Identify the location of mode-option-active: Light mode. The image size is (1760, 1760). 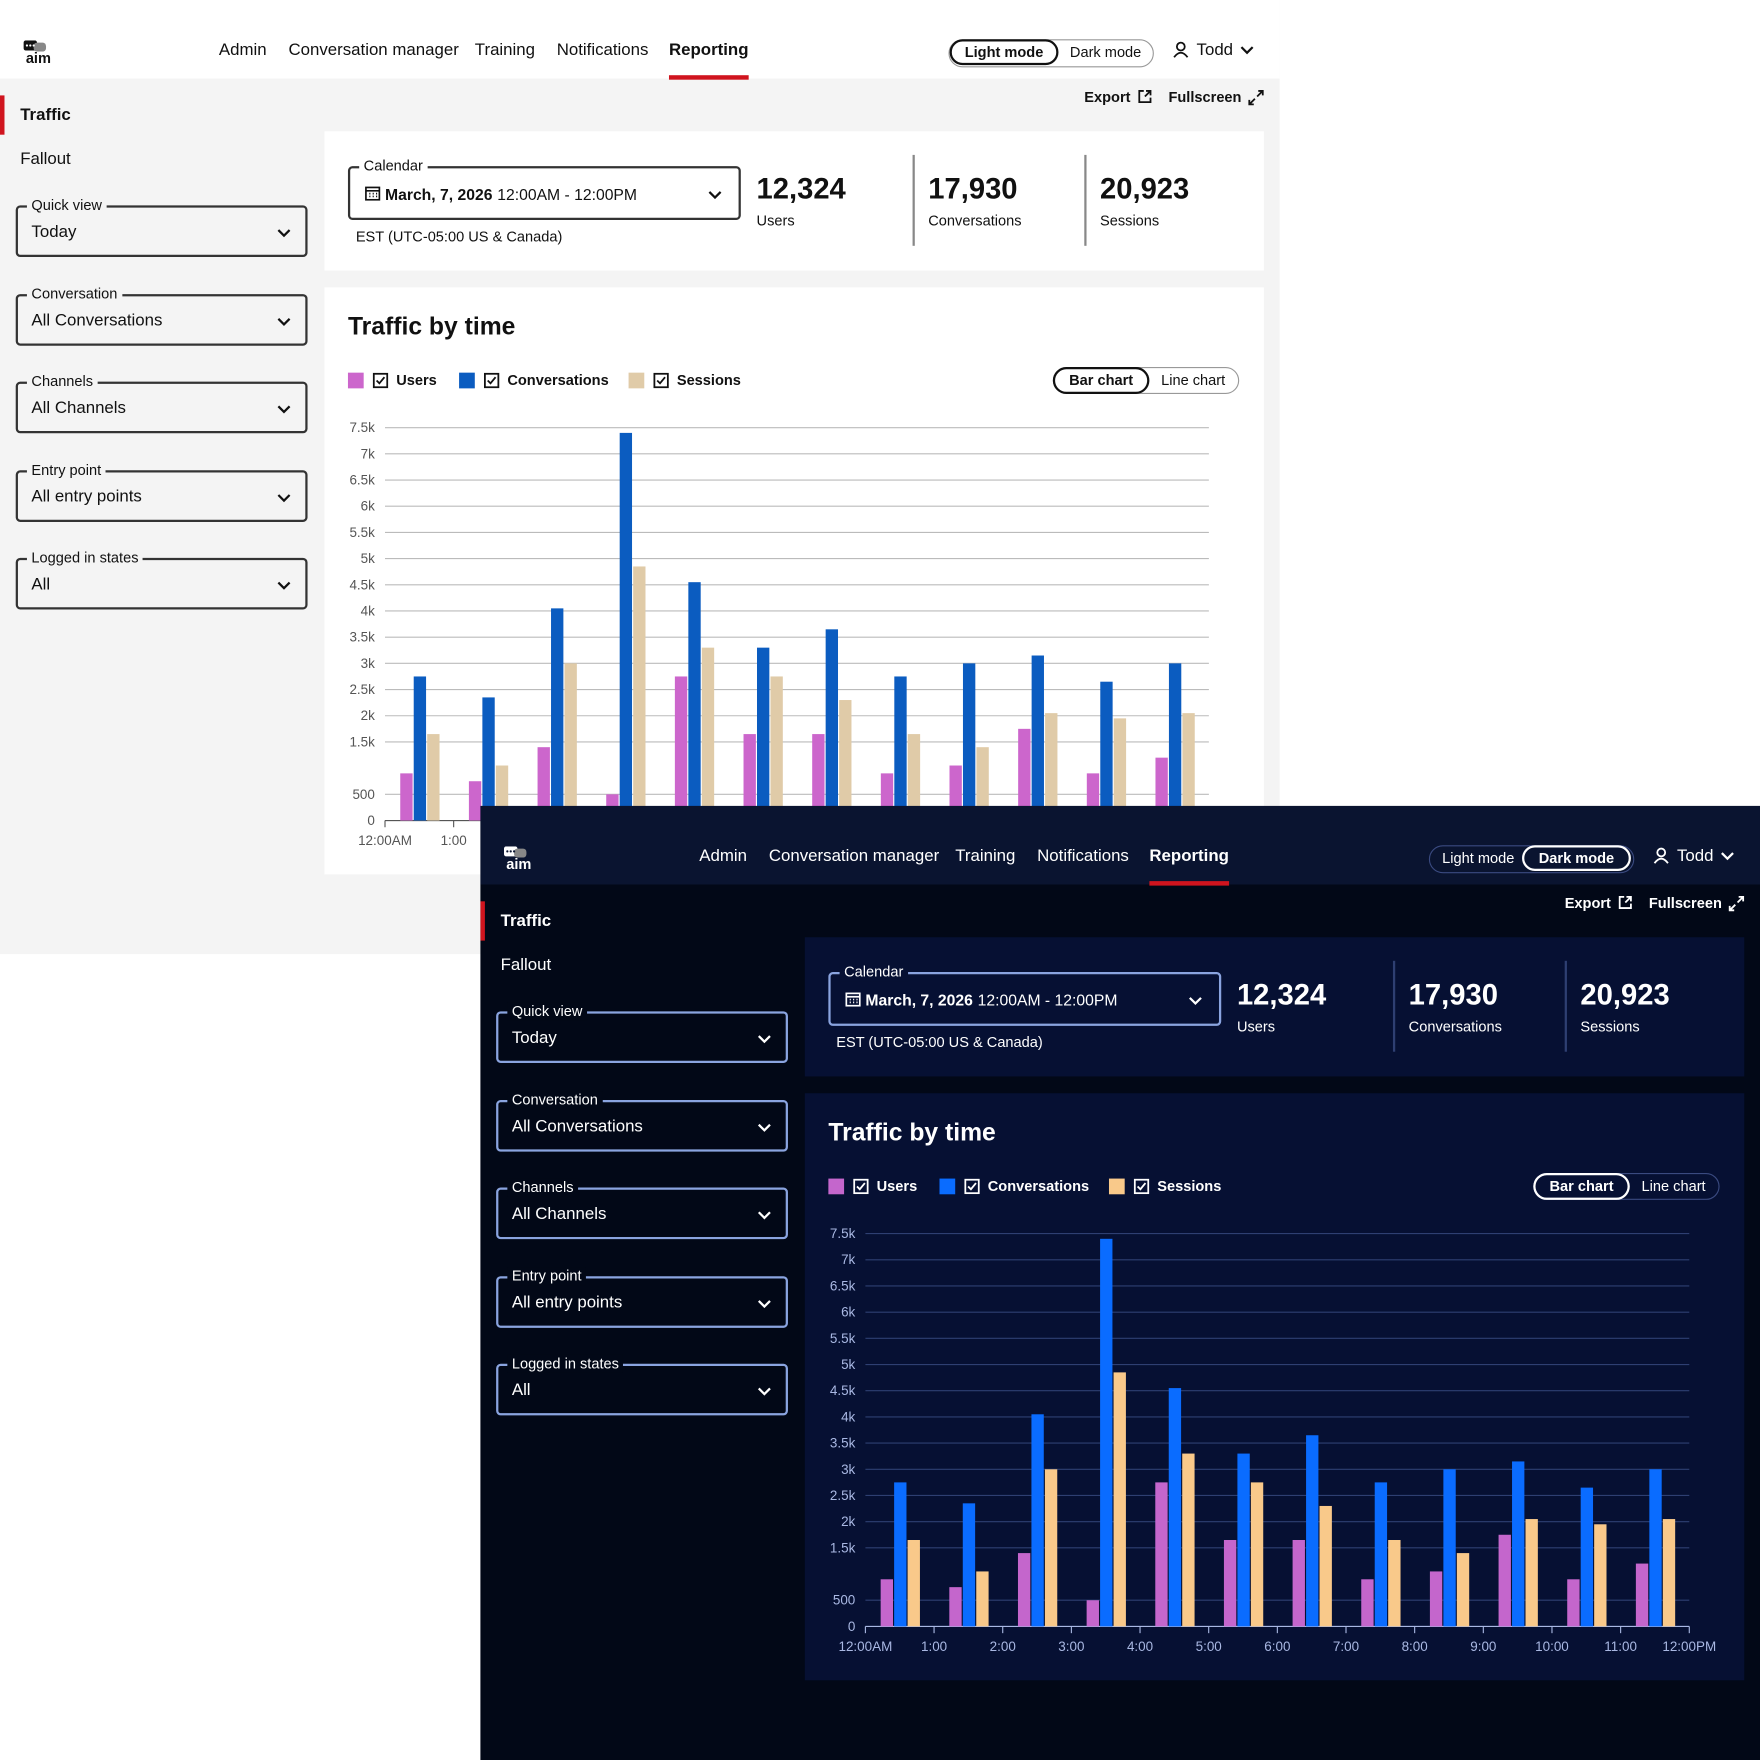
(1004, 52).